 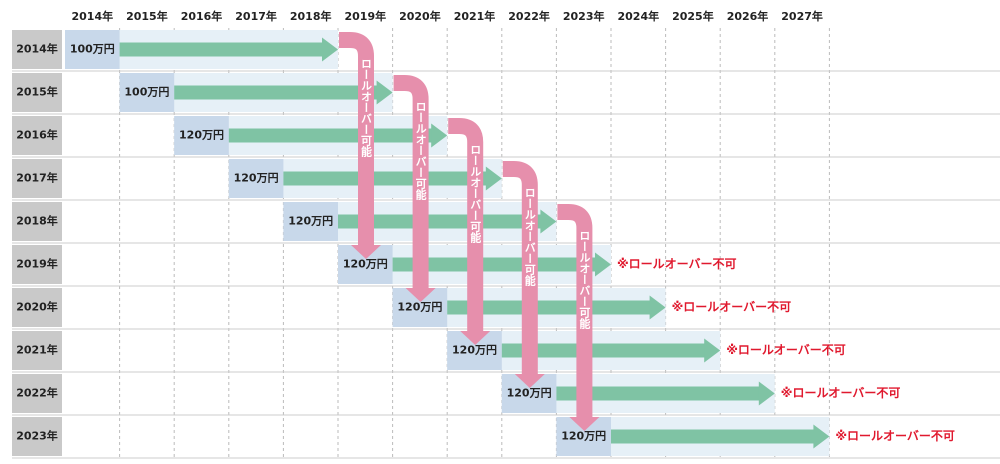 What do you see at coordinates (202, 16) in the screenshot?
I see `year-header: 2016年` at bounding box center [202, 16].